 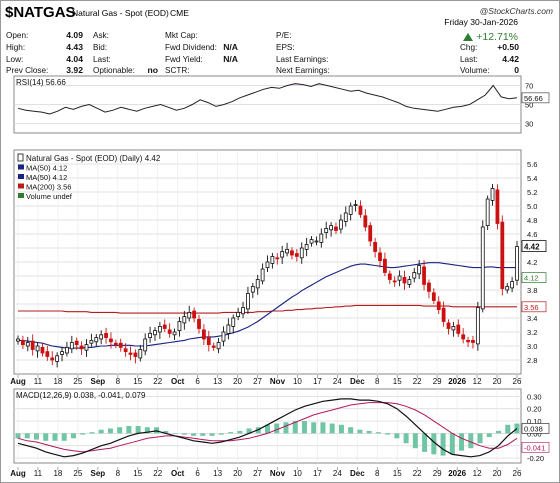 What do you see at coordinates (137, 473) in the screenshot?
I see `x-tick-label: 15` at bounding box center [137, 473].